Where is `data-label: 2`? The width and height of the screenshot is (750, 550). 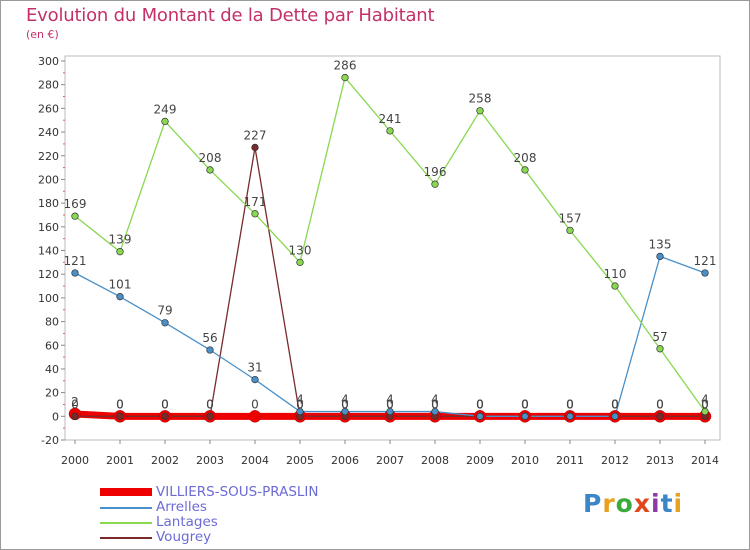 data-label: 2 is located at coordinates (75, 402).